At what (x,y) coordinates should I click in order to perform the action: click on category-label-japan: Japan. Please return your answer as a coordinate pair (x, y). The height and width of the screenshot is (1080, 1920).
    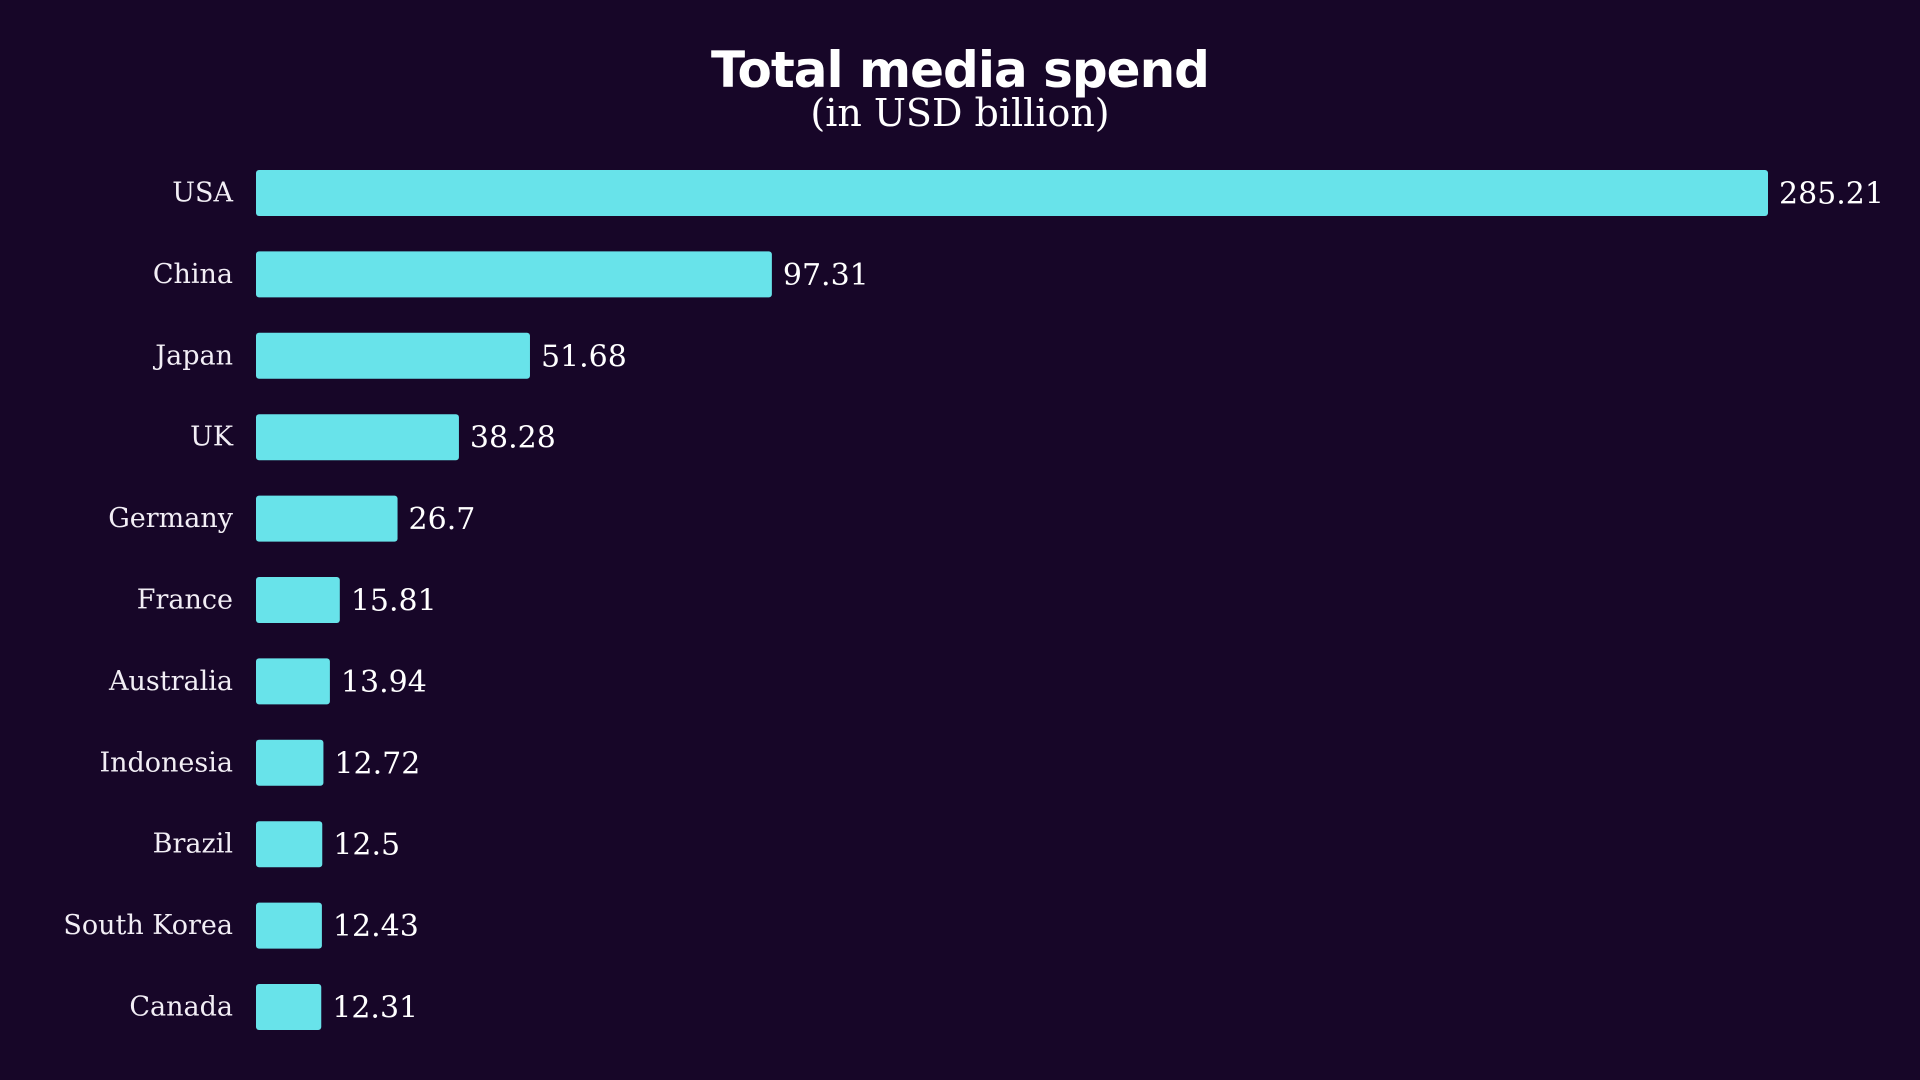
    Looking at the image, I should click on (192, 355).